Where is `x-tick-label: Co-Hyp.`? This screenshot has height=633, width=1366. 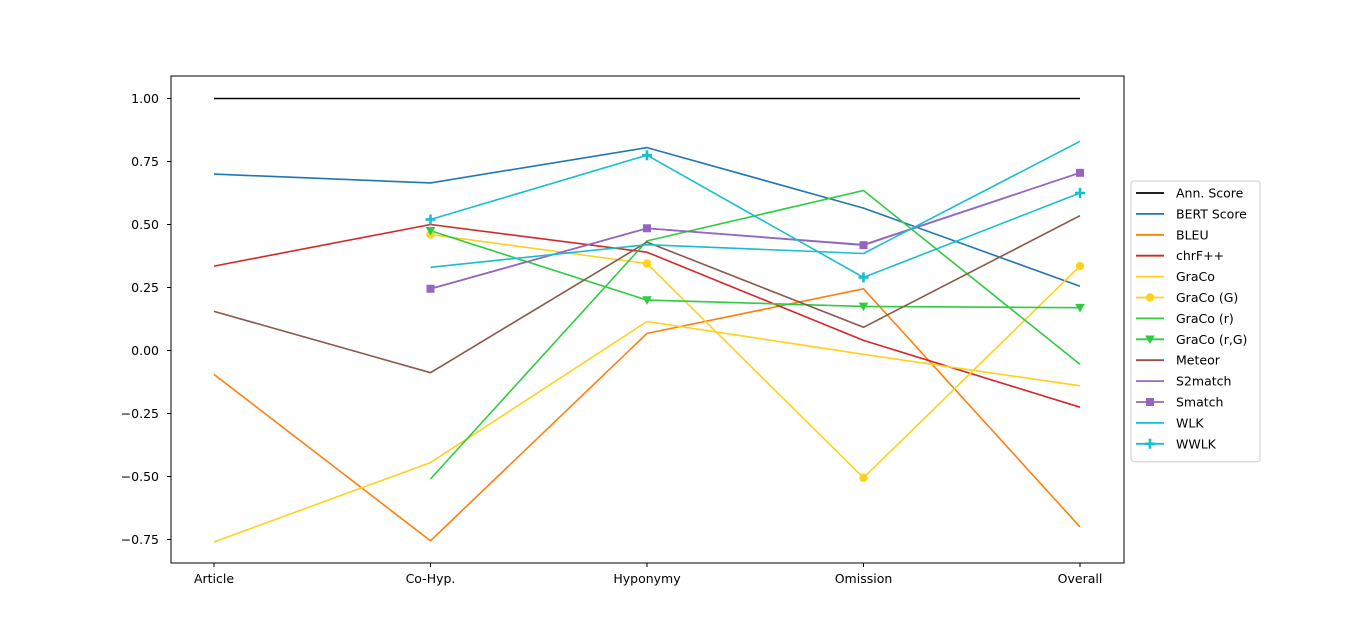
x-tick-label: Co-Hyp. is located at coordinates (431, 578).